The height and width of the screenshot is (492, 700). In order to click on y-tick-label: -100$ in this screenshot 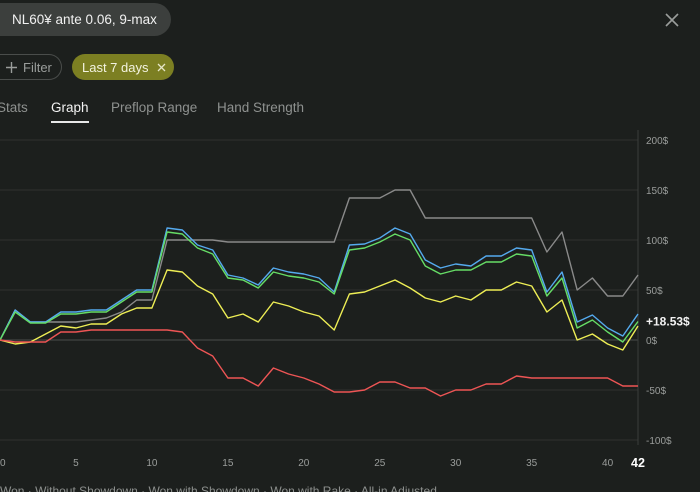, I will do `click(659, 441)`.